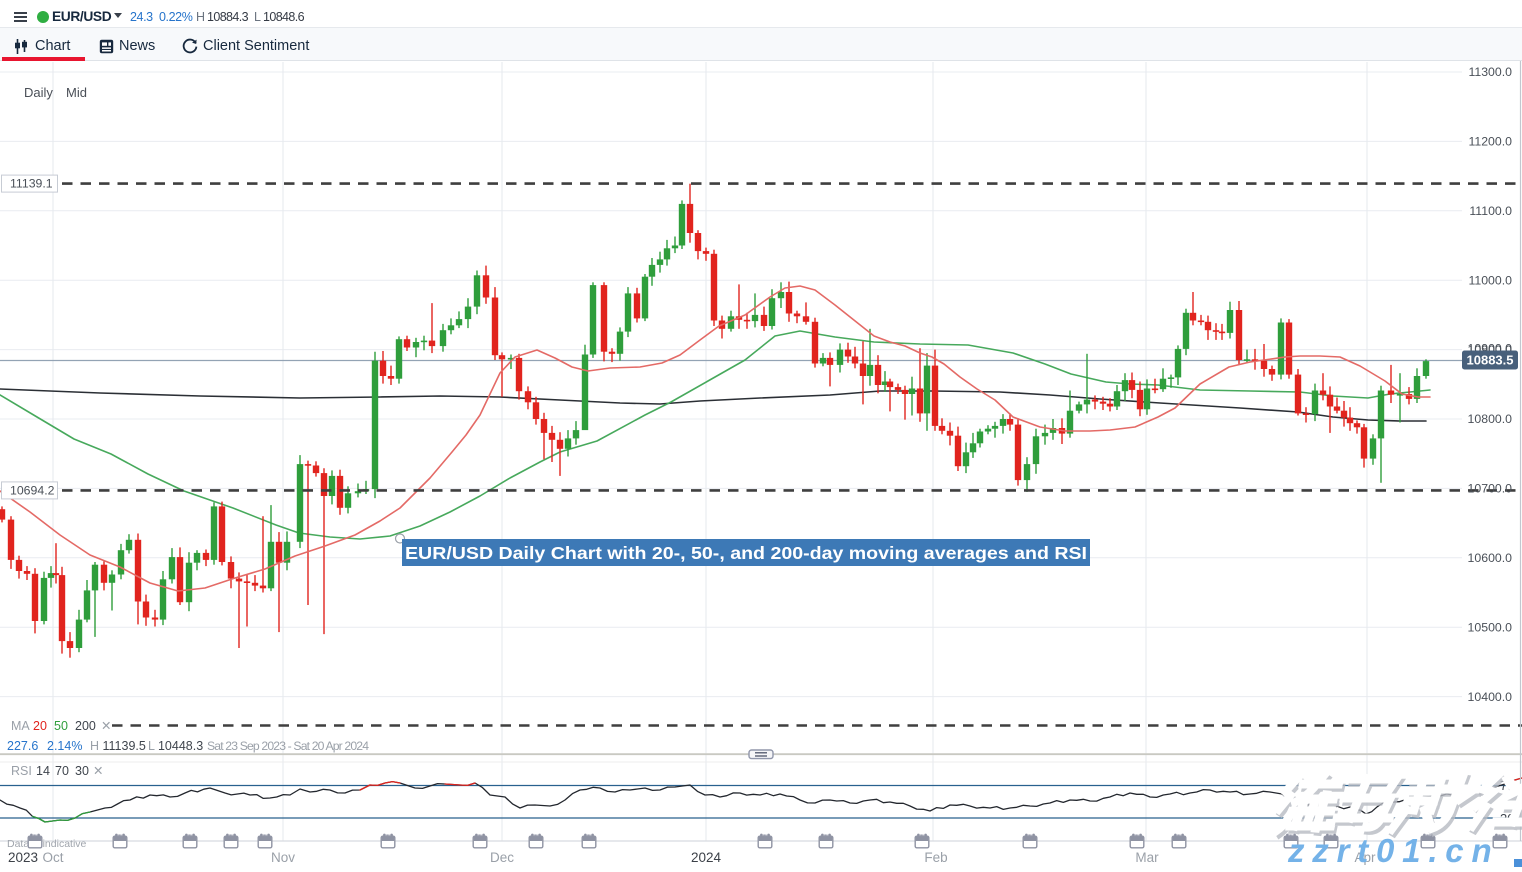 The width and height of the screenshot is (1522, 872). I want to click on svg-text: 200, so click(85, 726).